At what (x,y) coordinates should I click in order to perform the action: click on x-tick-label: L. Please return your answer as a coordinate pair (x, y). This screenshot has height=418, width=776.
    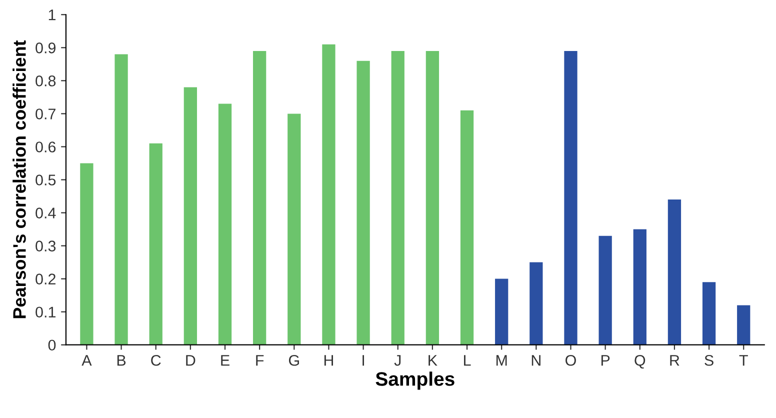
    Looking at the image, I should click on (467, 360).